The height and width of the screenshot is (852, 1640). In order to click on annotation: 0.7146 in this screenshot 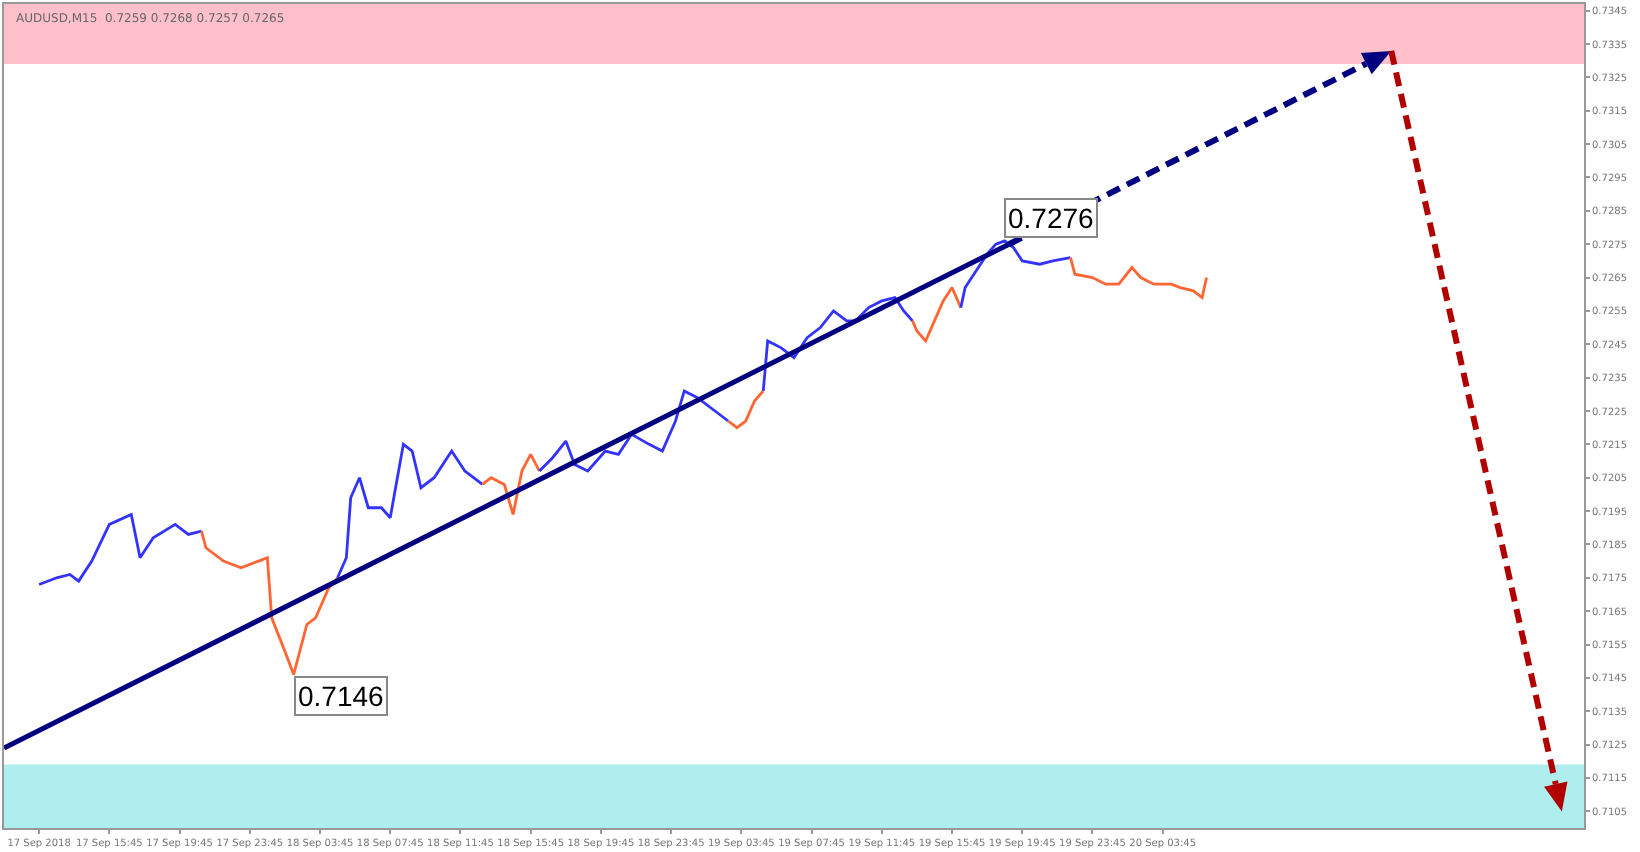, I will do `click(341, 696)`.